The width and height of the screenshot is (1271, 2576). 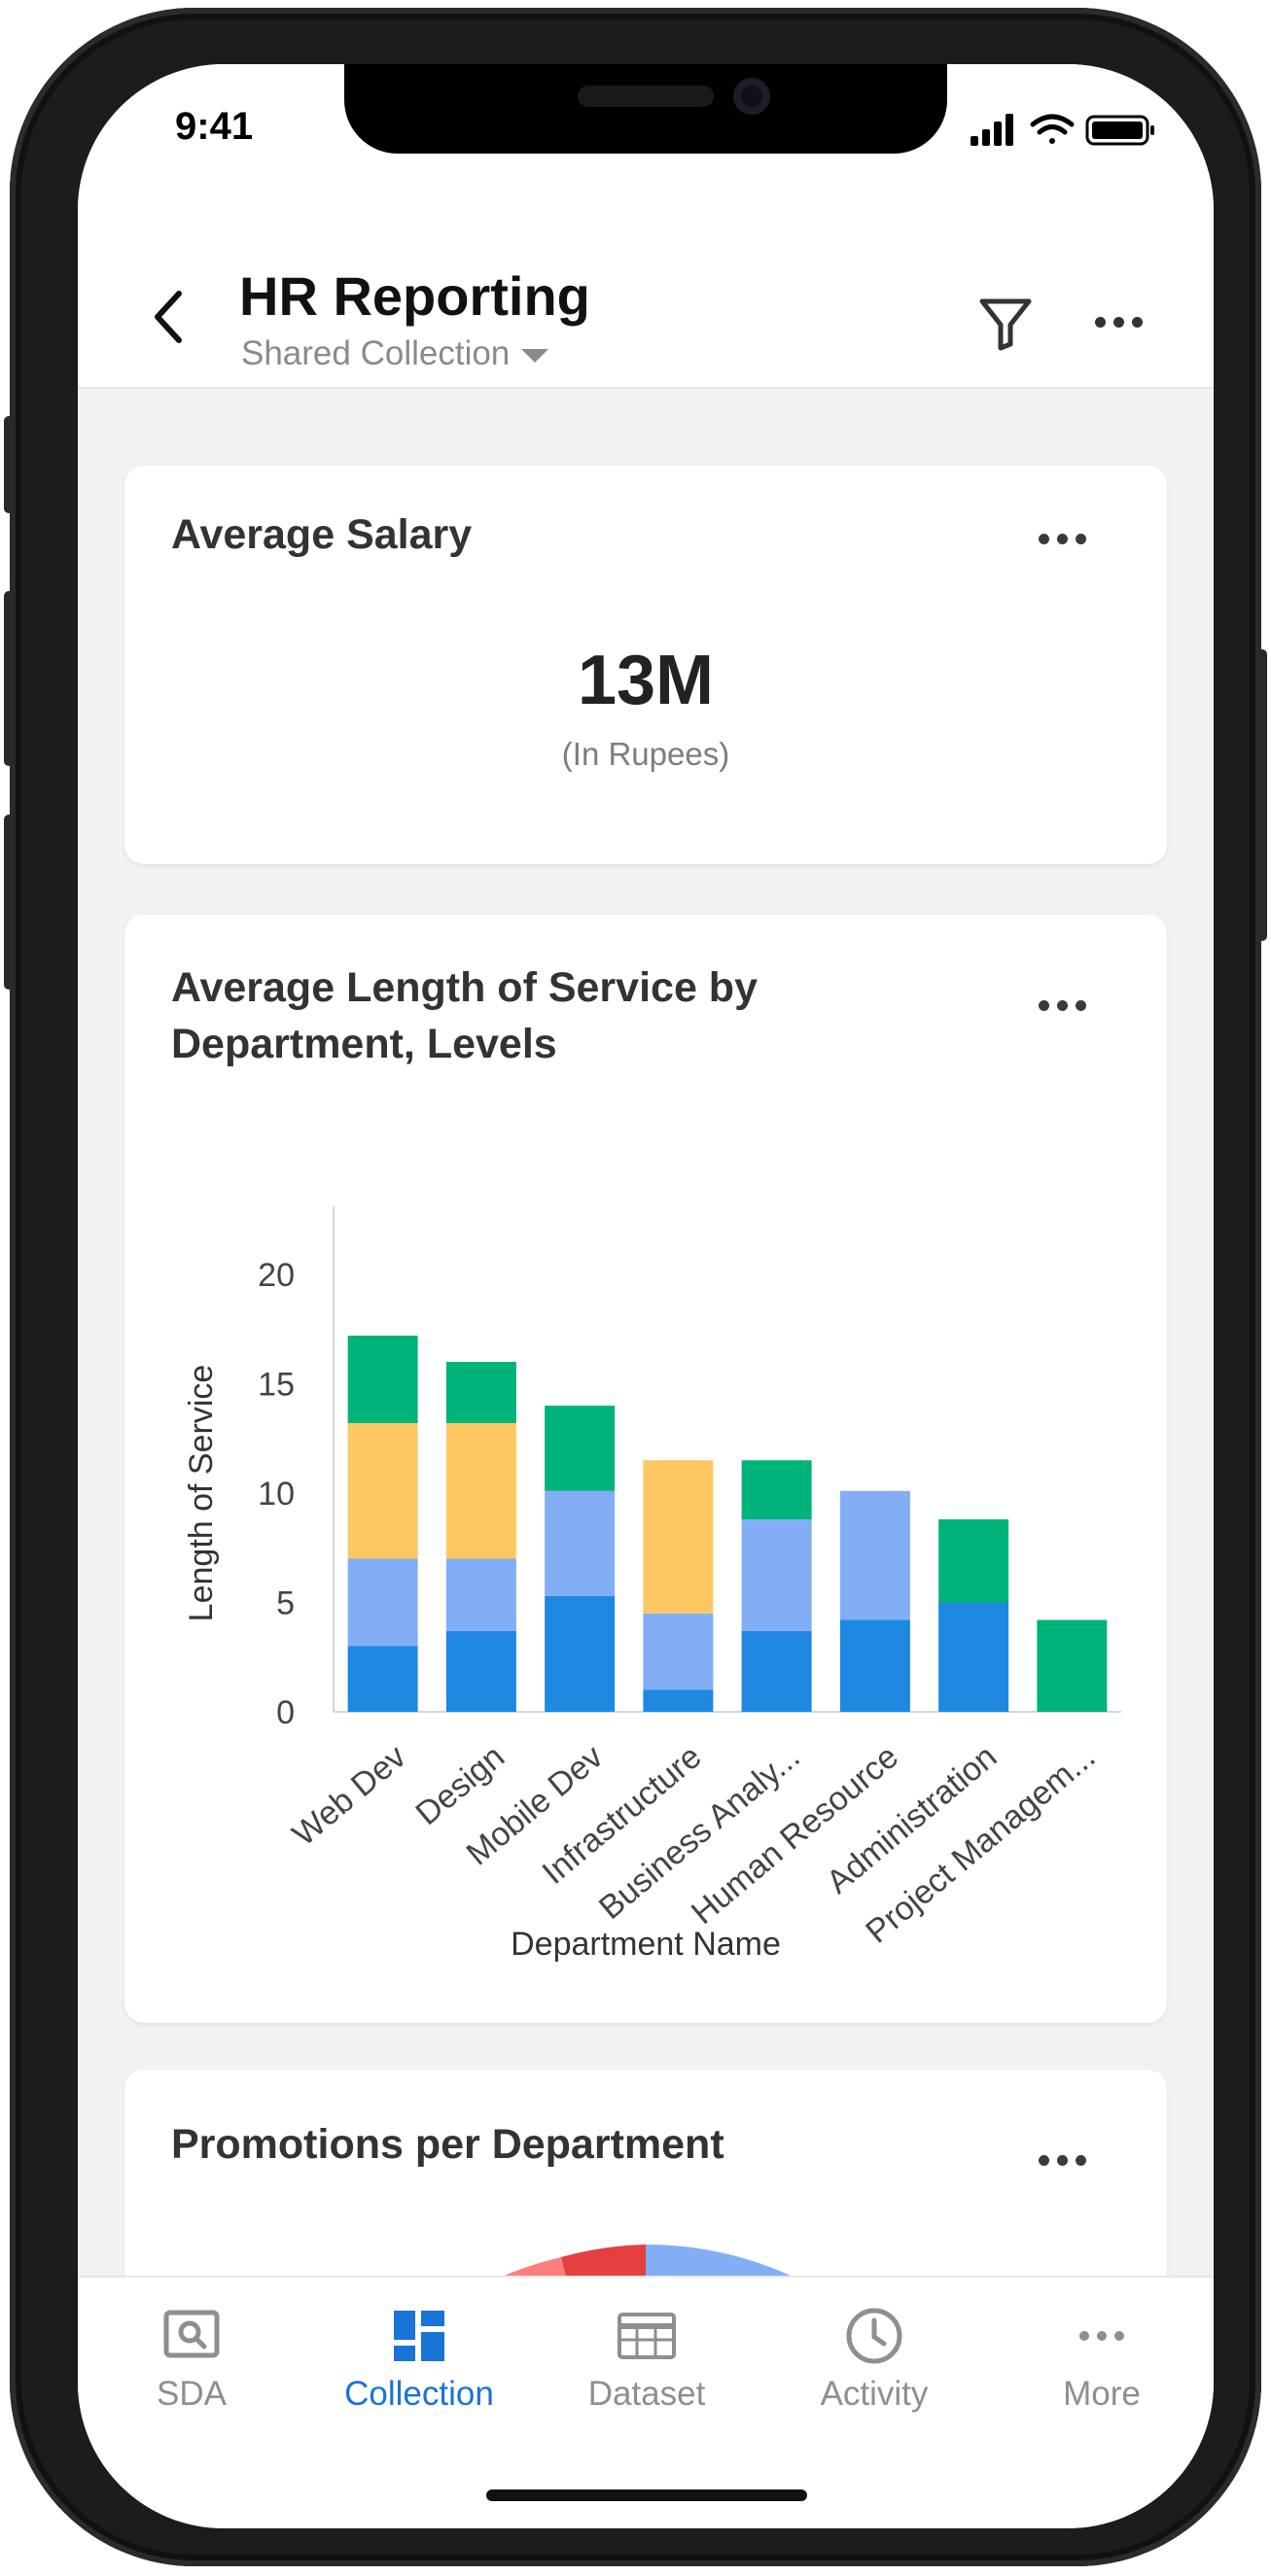 What do you see at coordinates (364, 1044) in the screenshot?
I see `card-title-line2: Department, Levels` at bounding box center [364, 1044].